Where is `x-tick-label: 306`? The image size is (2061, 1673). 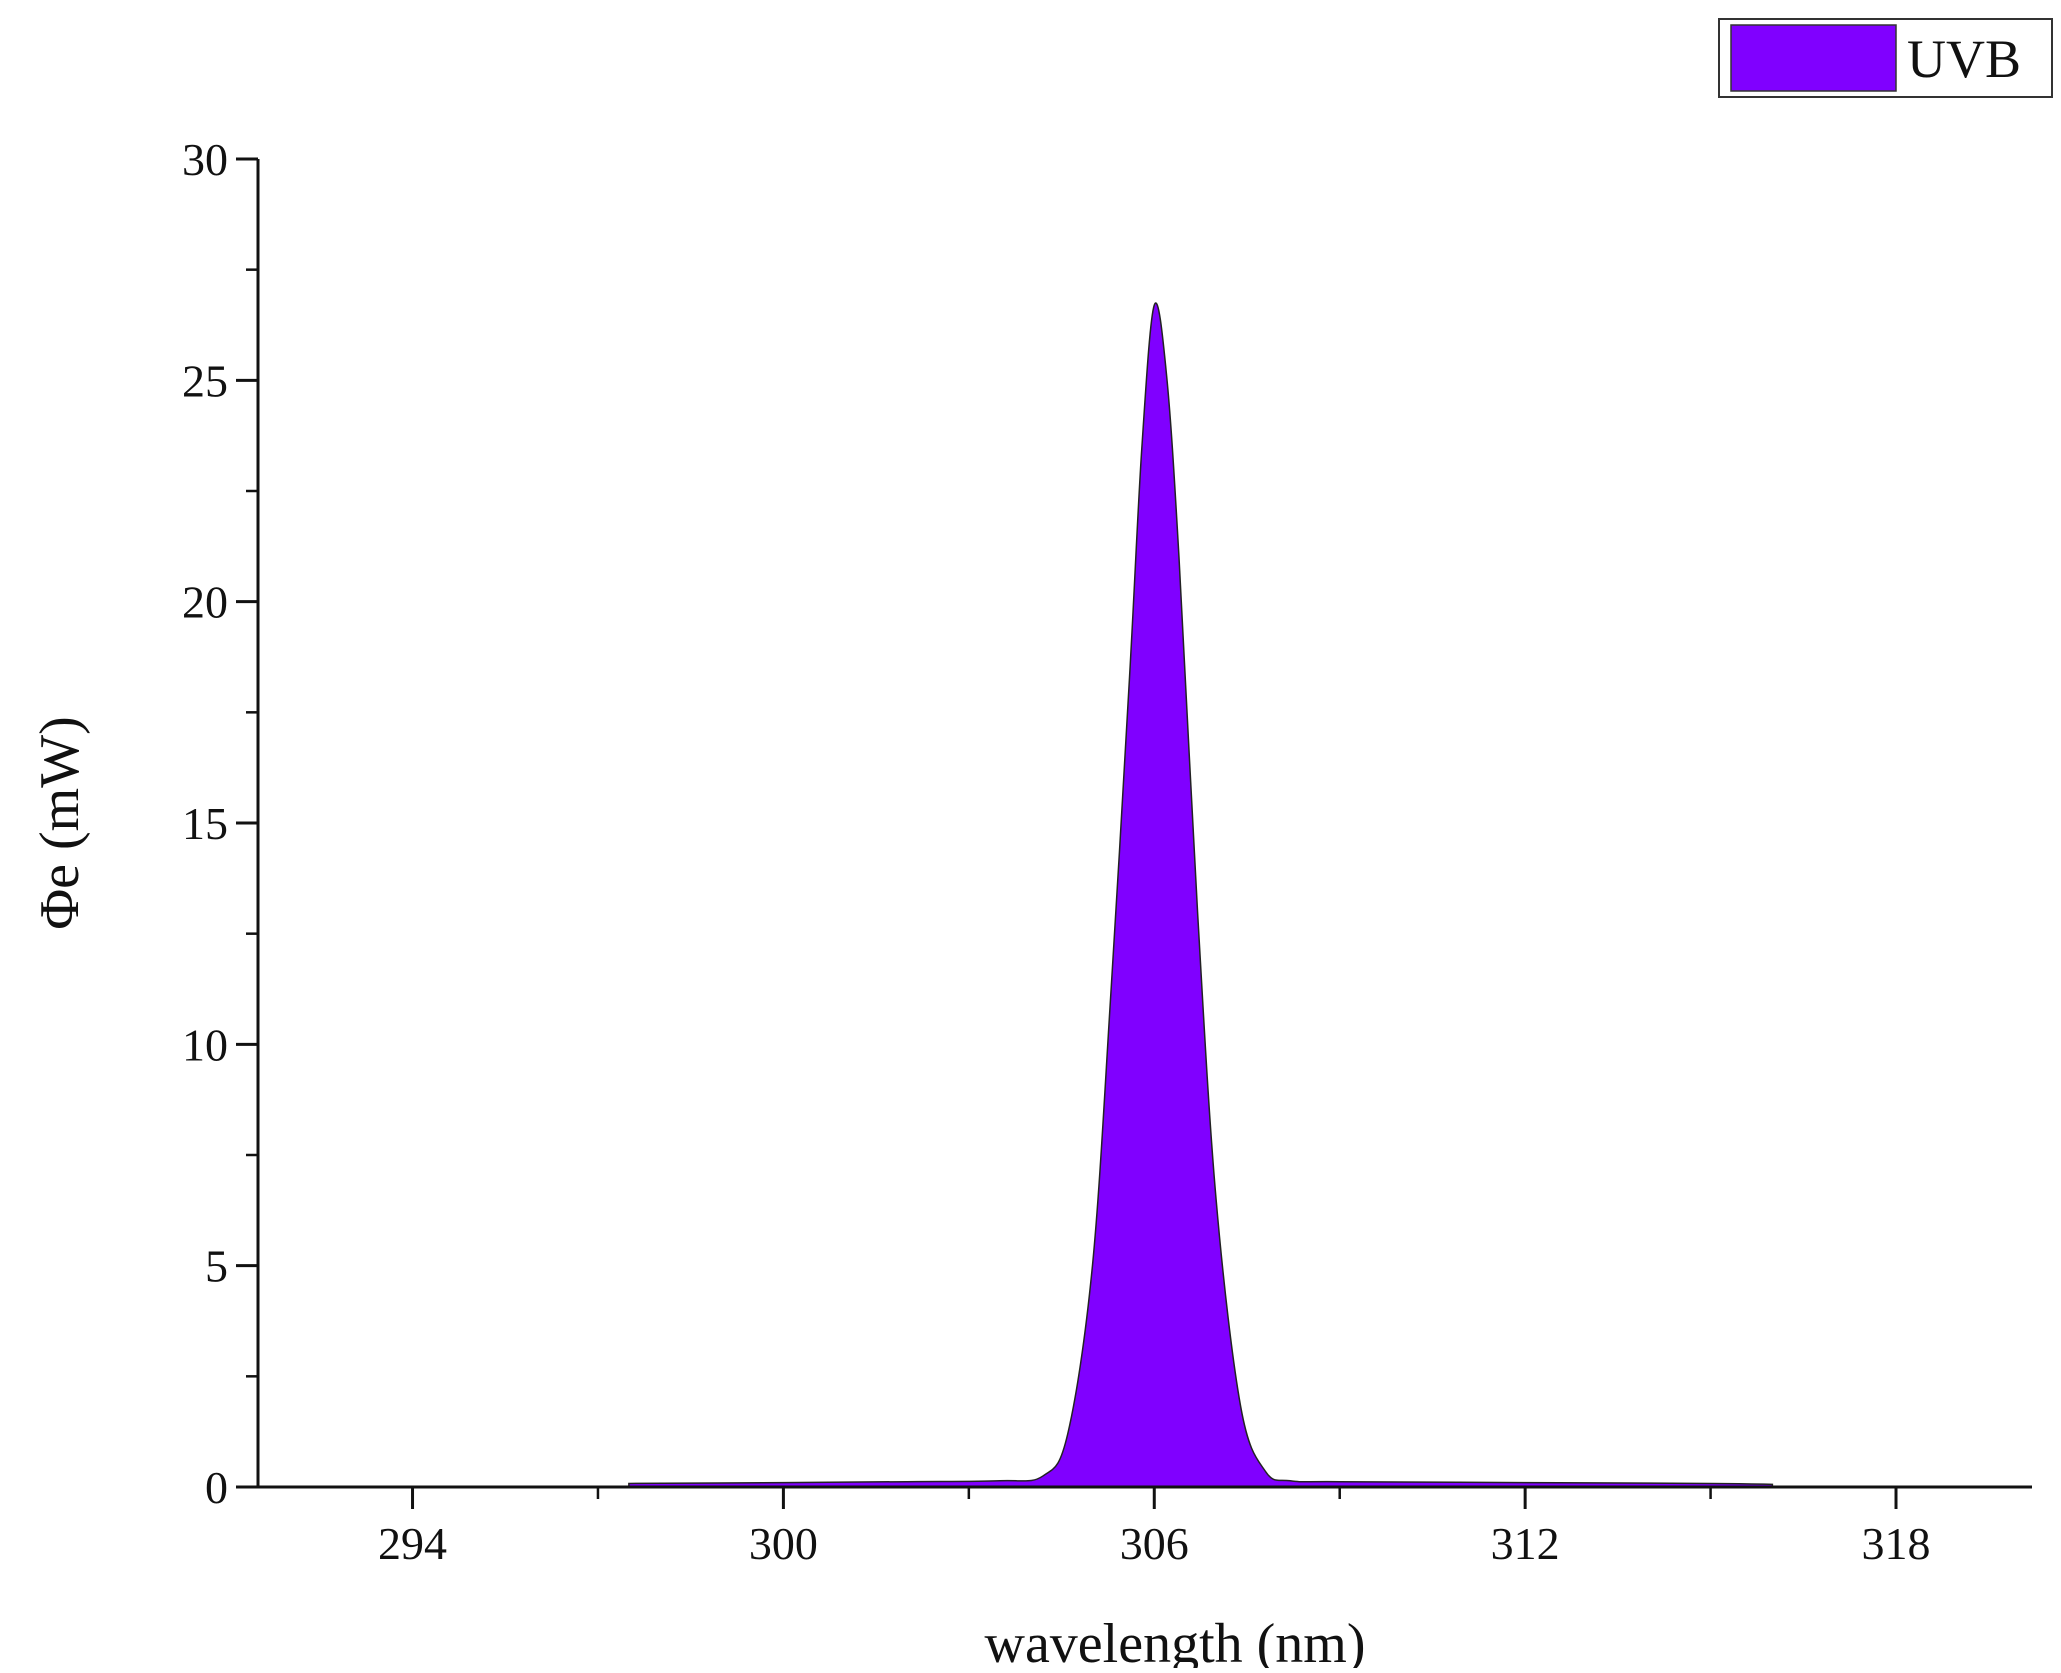
x-tick-label: 306 is located at coordinates (1154, 1543).